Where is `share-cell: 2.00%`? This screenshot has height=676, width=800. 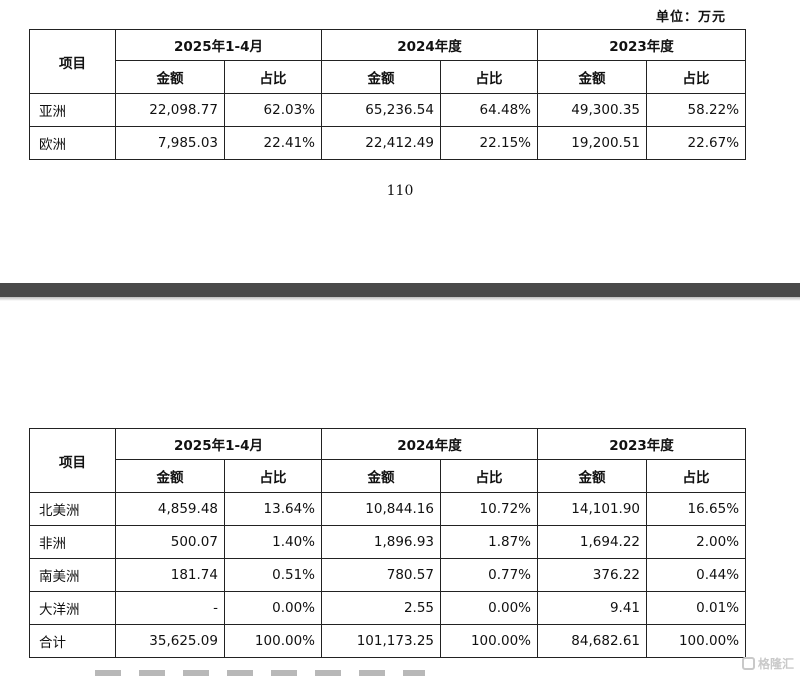 share-cell: 2.00% is located at coordinates (696, 542).